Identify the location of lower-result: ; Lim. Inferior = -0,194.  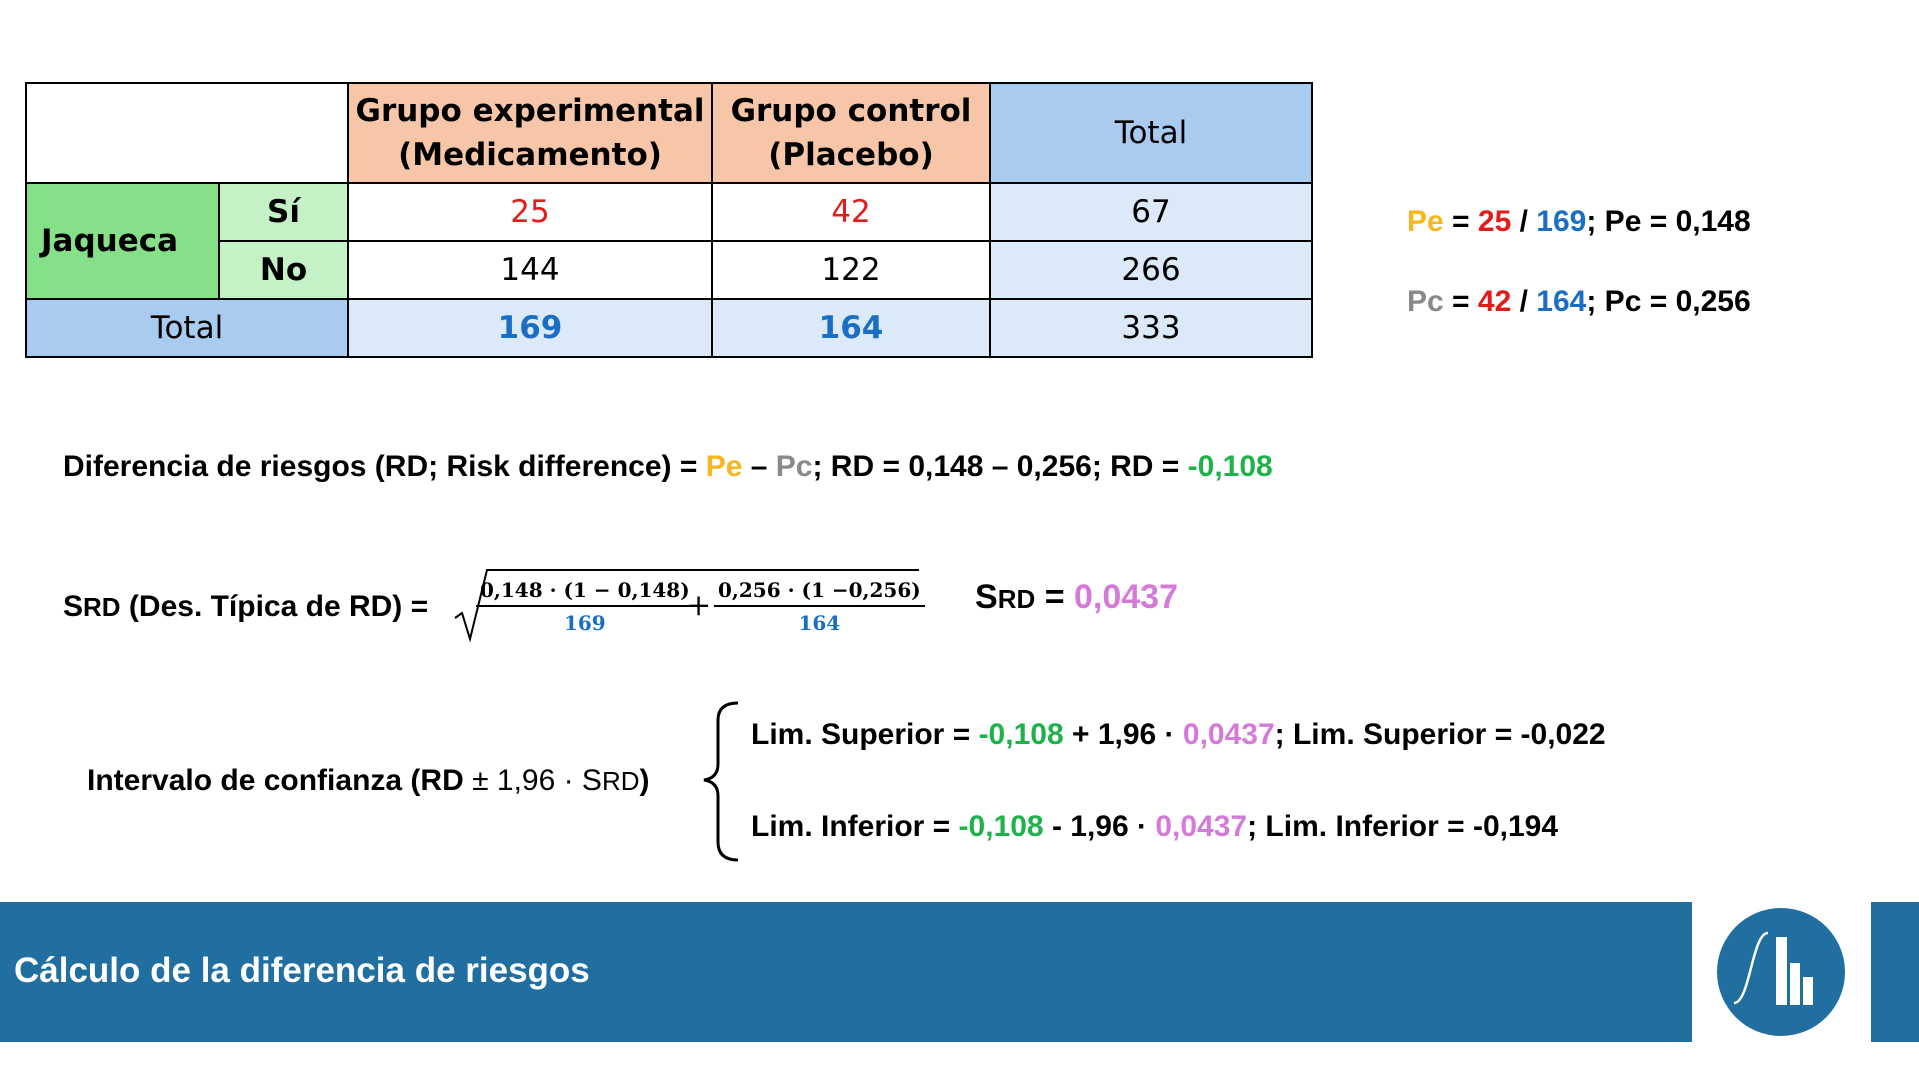
(1403, 826).